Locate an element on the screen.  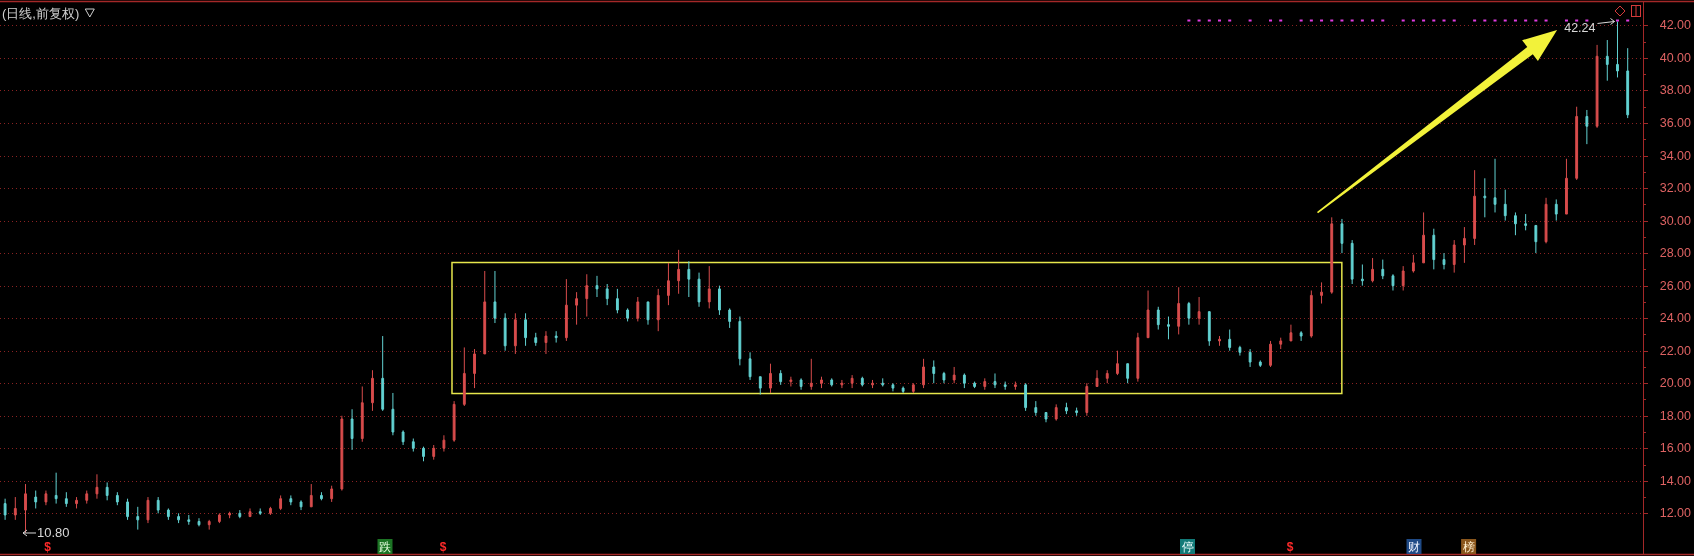
event-marker: 停 is located at coordinates (1187, 547).